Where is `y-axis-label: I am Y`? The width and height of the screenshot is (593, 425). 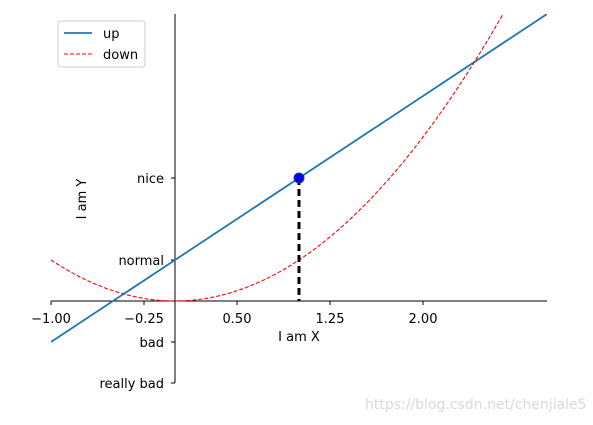
y-axis-label: I am Y is located at coordinates (82, 199).